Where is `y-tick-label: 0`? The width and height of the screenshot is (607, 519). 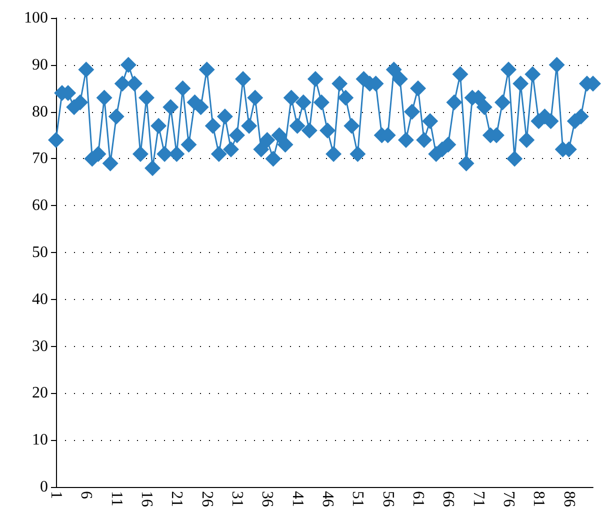 y-tick-label: 0 is located at coordinates (44, 487).